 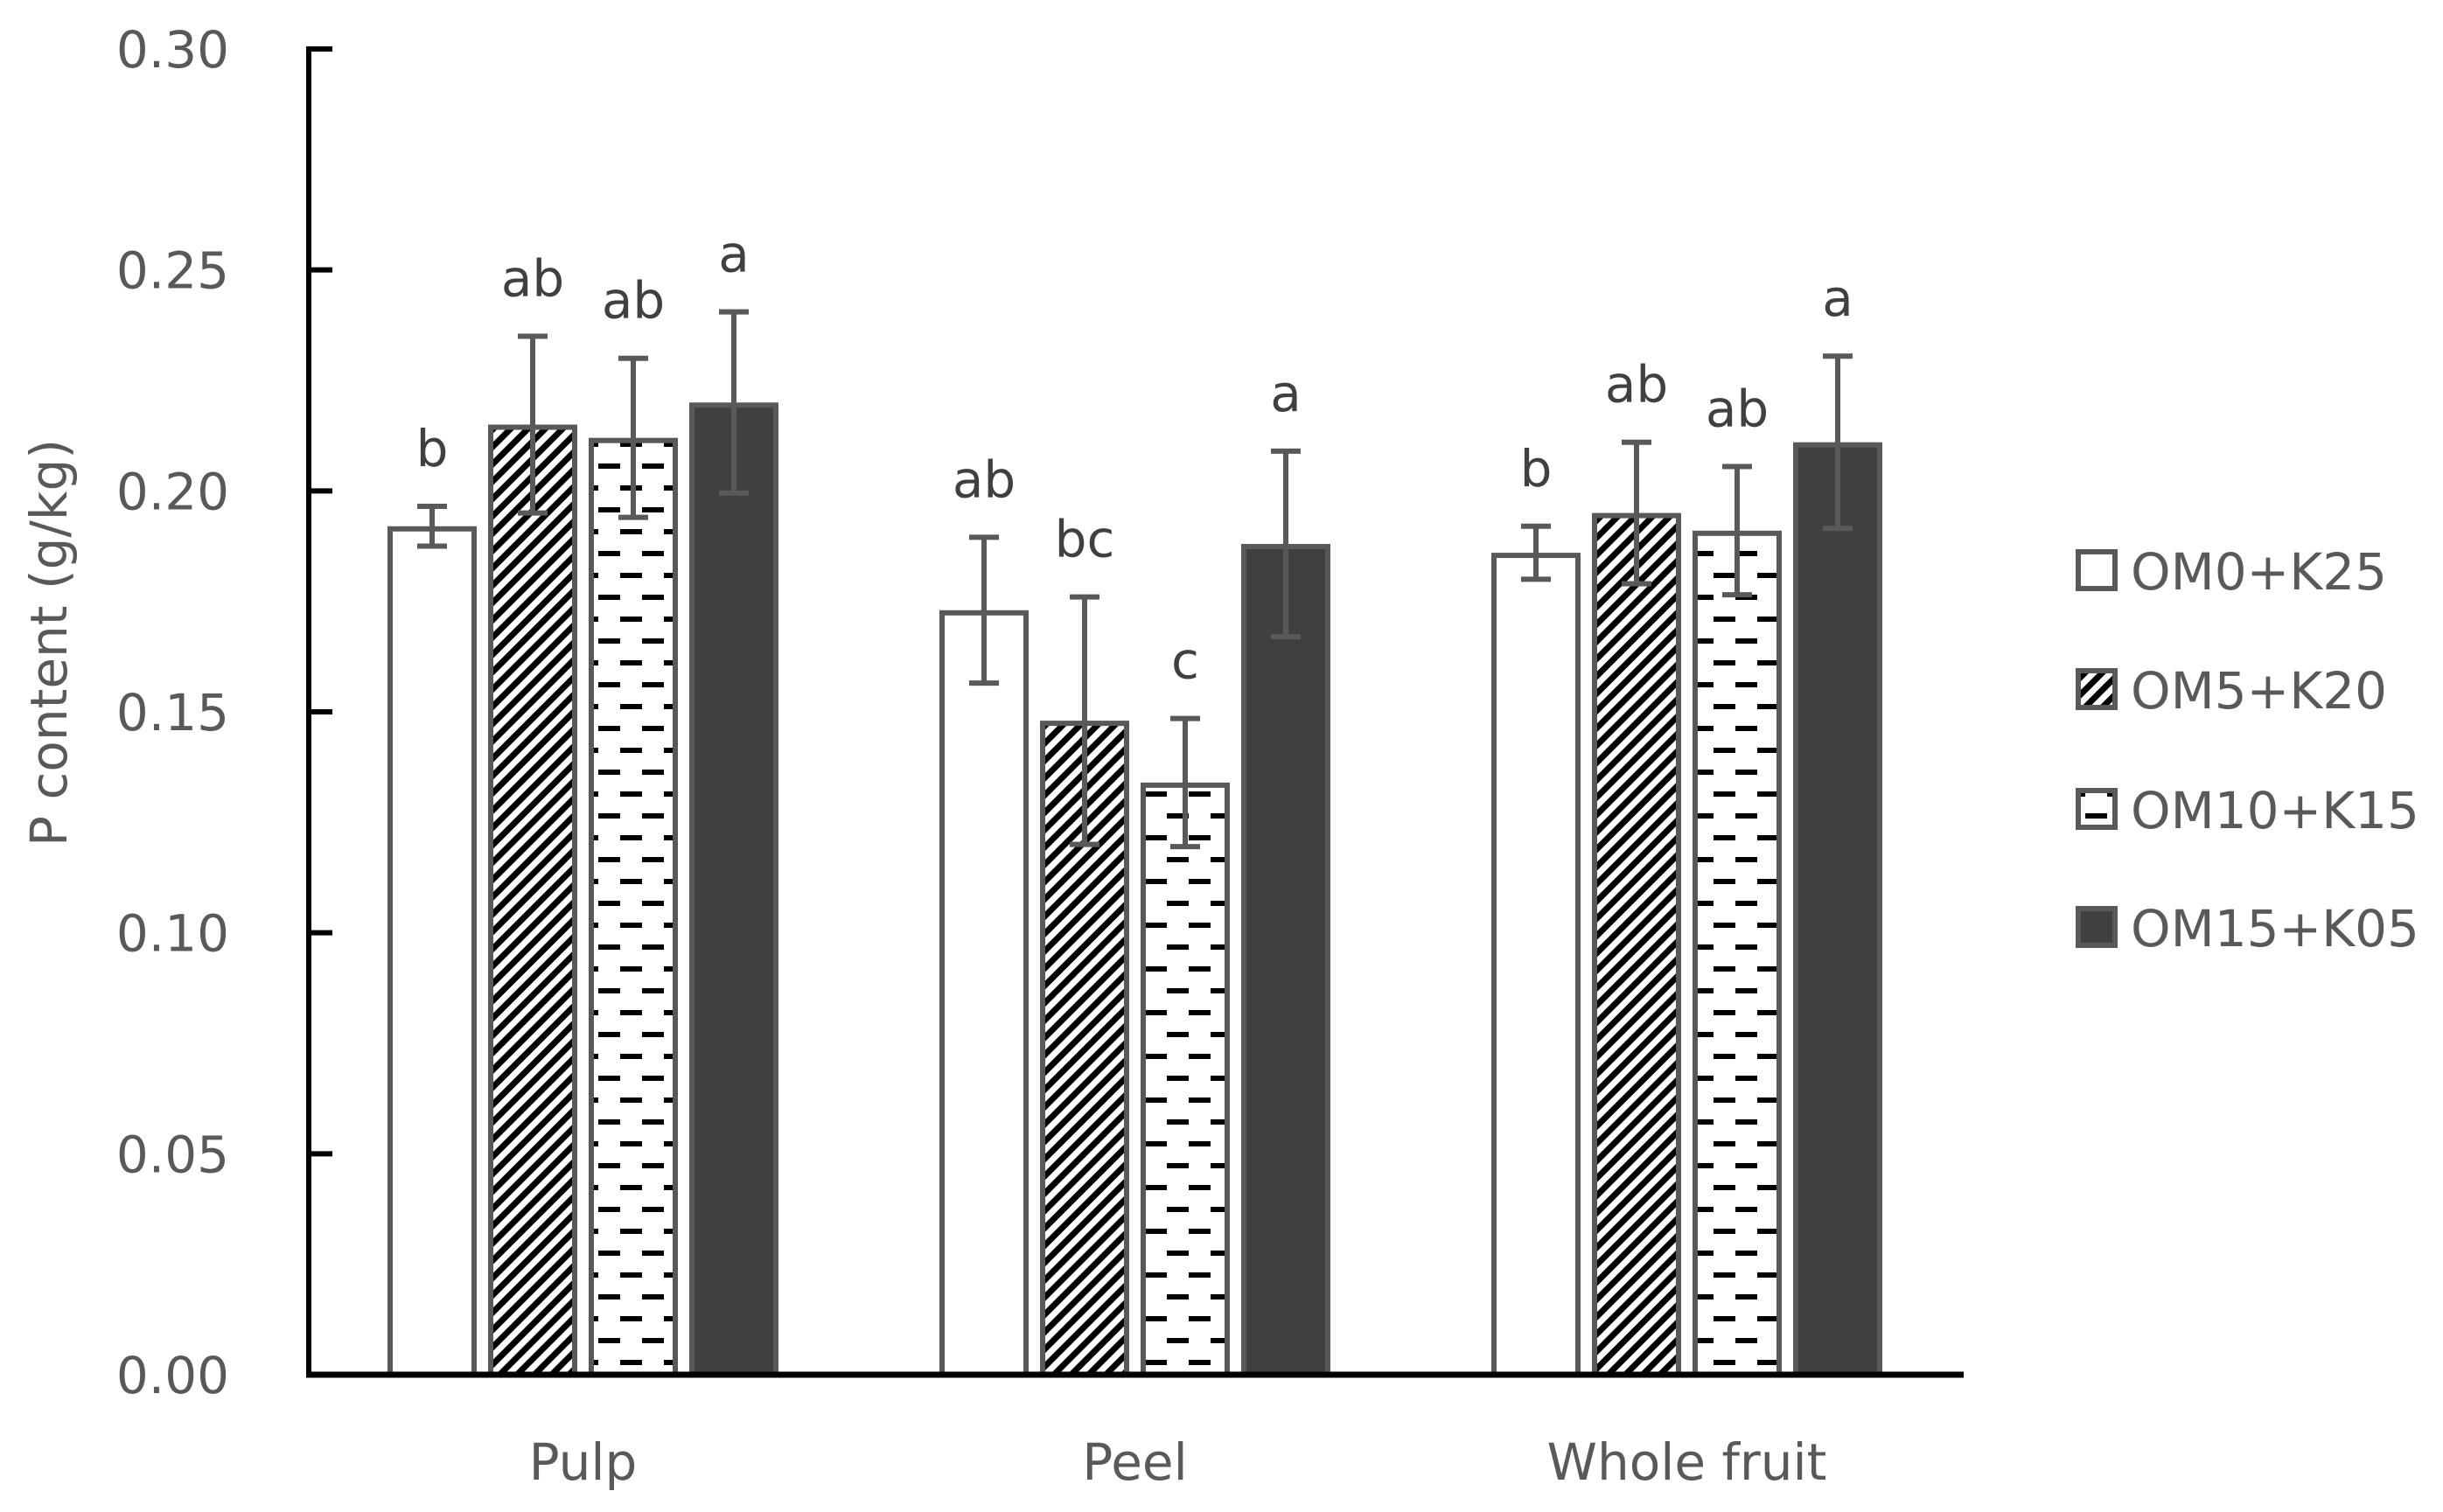 I want to click on bar-whole-fruit-om0-k25, so click(x=1536, y=965).